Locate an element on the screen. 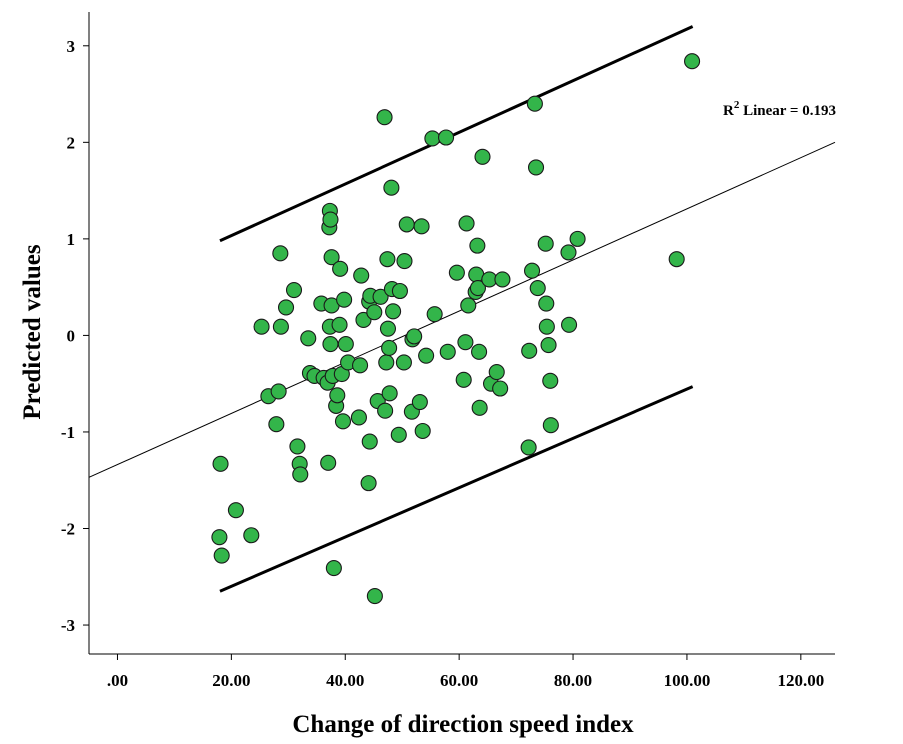 Image resolution: width=903 pixels, height=744 pixels. x-tick-label: 120.00 is located at coordinates (800, 680).